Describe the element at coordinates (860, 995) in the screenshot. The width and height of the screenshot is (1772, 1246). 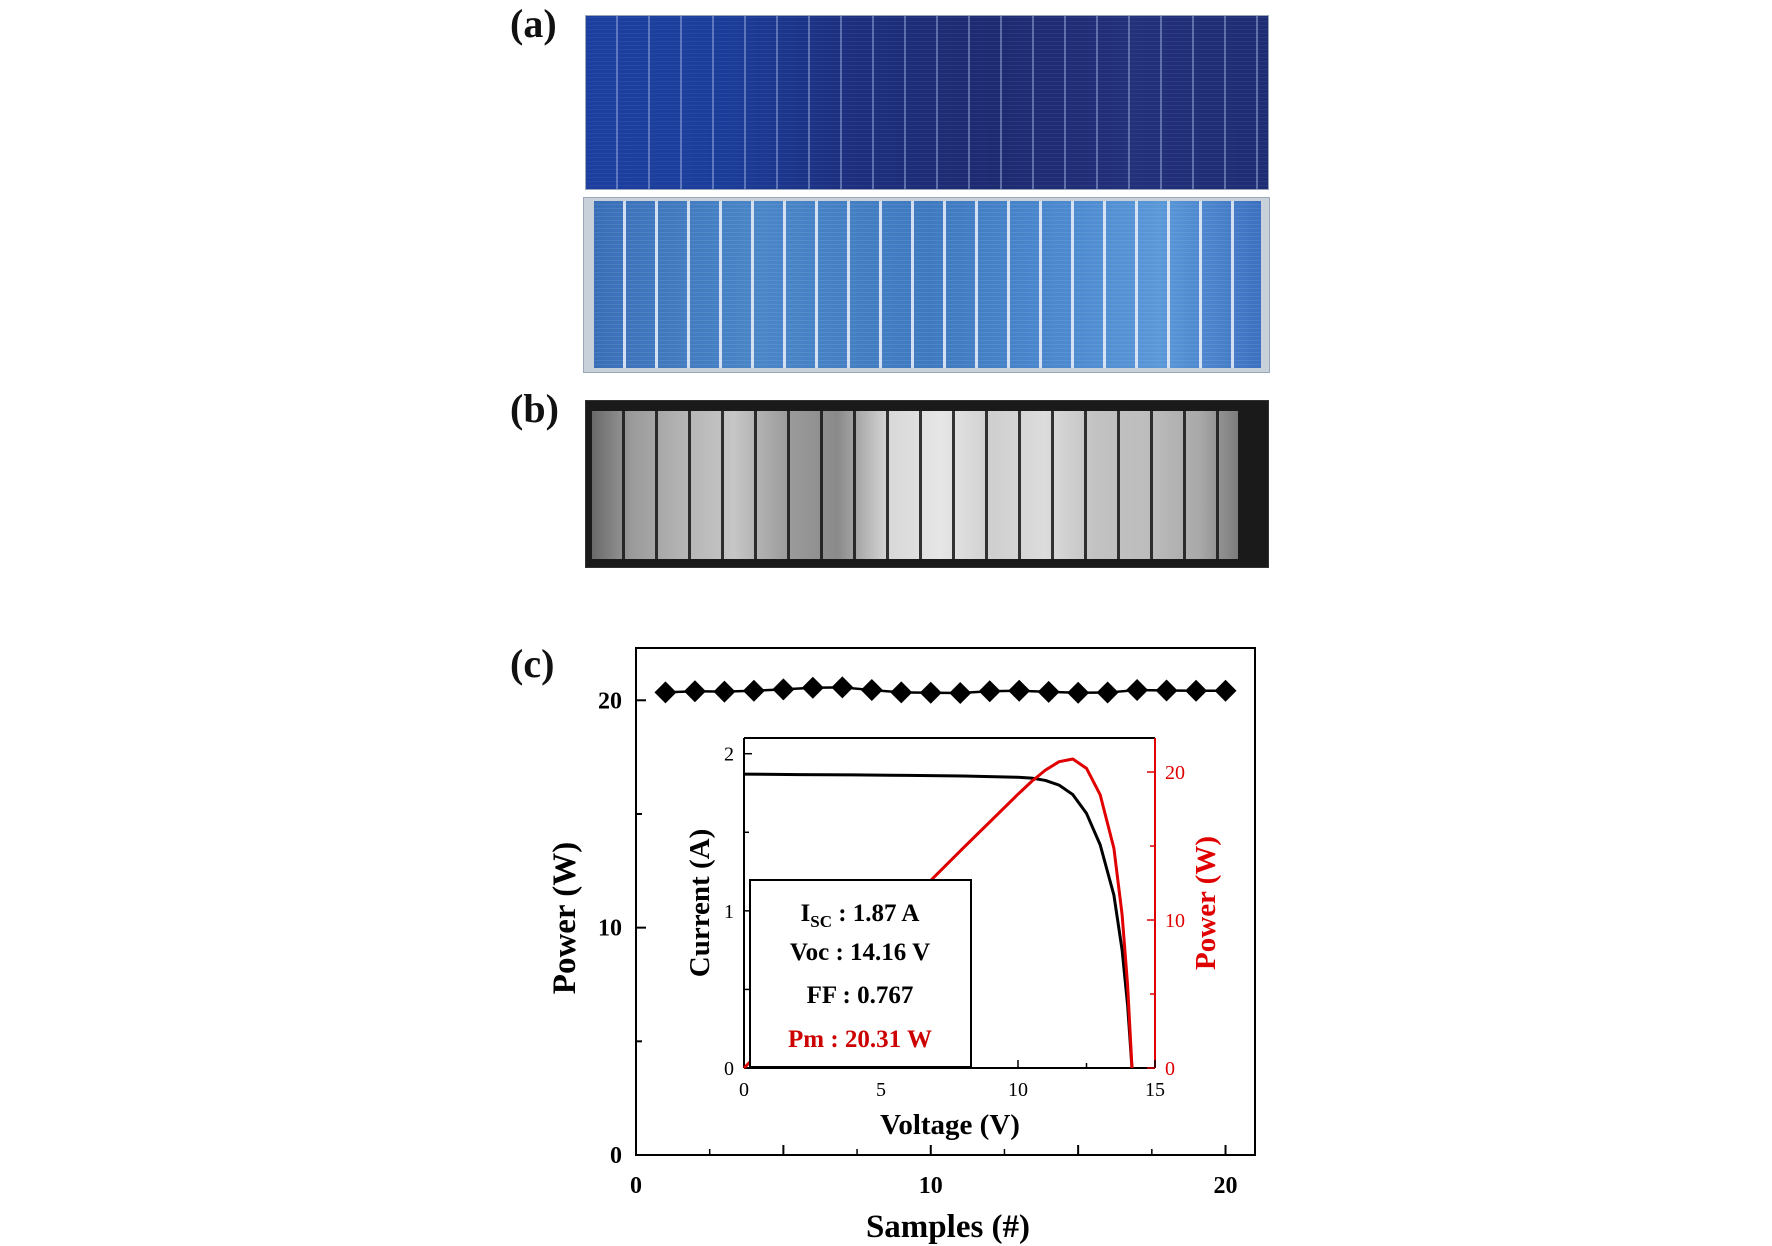
I see `ff-annotation: FF : 0.767` at that location.